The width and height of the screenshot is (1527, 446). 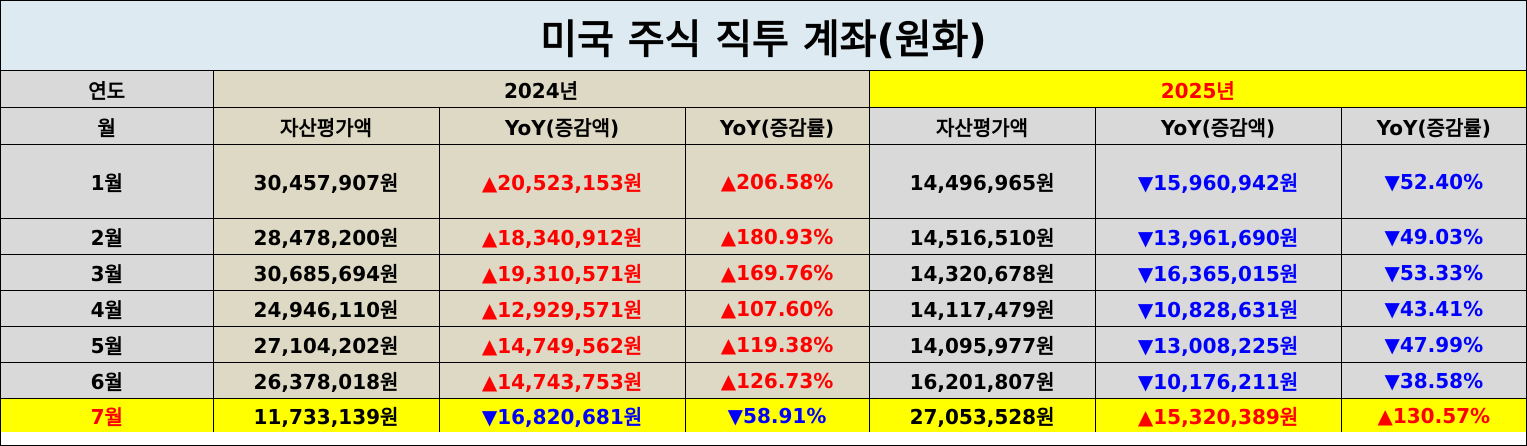 What do you see at coordinates (1433, 272) in the screenshot?
I see `yoy-rate-2025-cell: ▼53.33%` at bounding box center [1433, 272].